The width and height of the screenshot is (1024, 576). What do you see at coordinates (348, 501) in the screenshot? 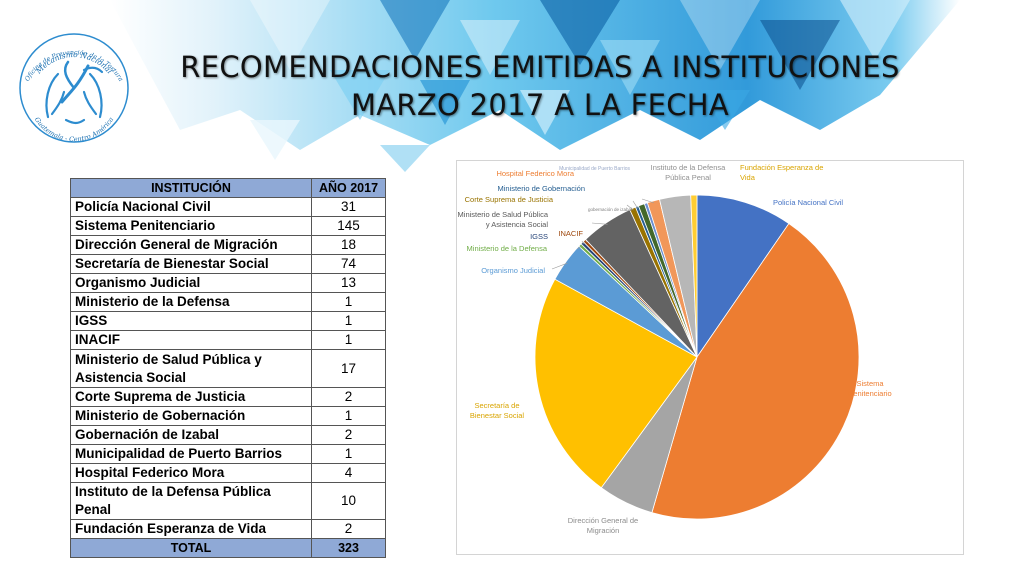
I see `institution-count: 10` at bounding box center [348, 501].